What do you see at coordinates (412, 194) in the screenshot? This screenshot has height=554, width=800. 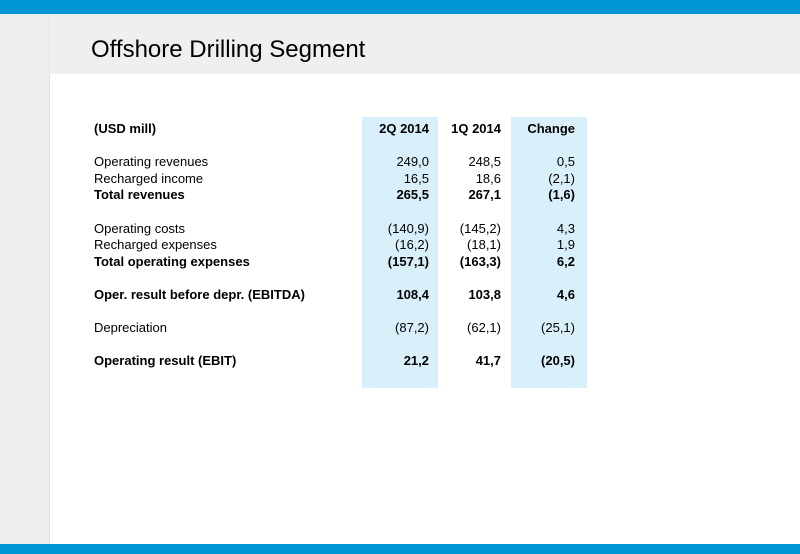 I see `cell-2q2014: 265,5` at bounding box center [412, 194].